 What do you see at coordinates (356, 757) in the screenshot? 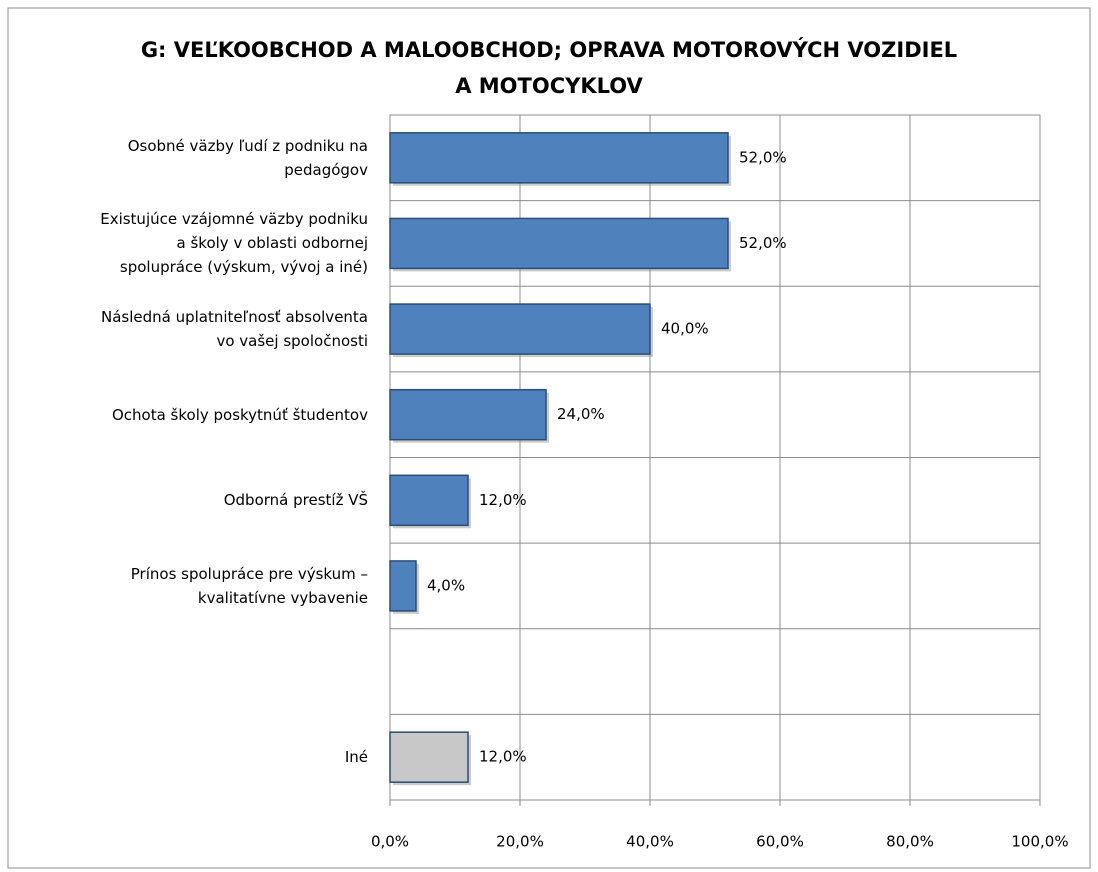
I see `category-label: Iné` at bounding box center [356, 757].